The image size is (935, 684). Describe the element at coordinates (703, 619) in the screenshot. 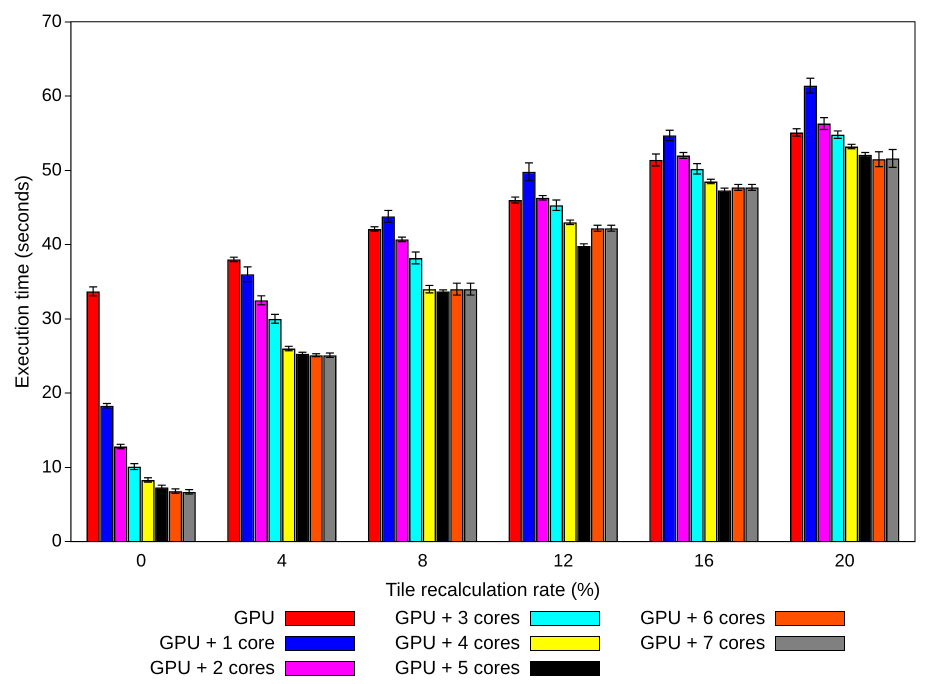

I see `legend-label: GPU + 6 cores` at that location.